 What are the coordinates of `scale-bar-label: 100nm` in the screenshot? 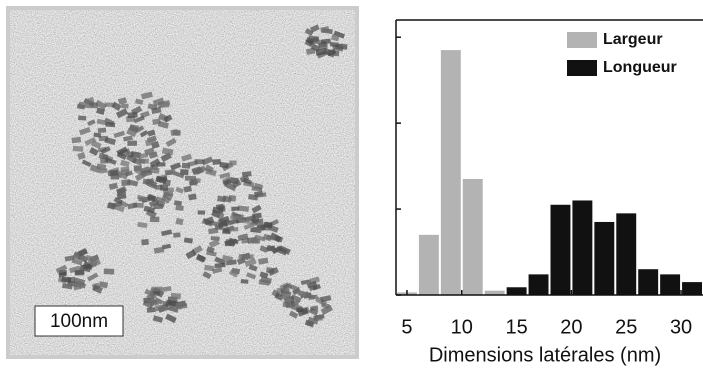 It's located at (79, 321).